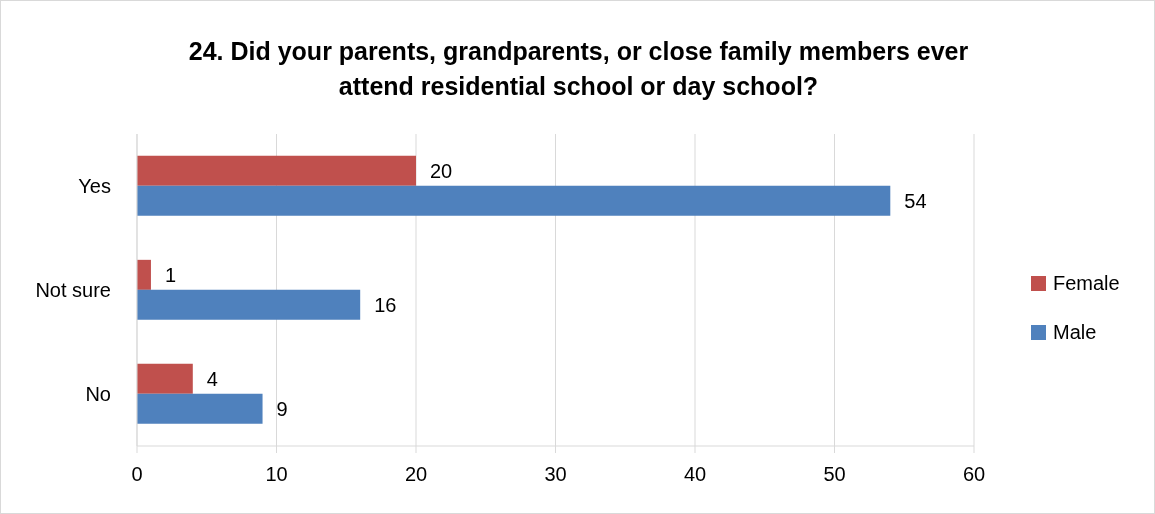  What do you see at coordinates (1075, 332) in the screenshot?
I see `legend-label: Male` at bounding box center [1075, 332].